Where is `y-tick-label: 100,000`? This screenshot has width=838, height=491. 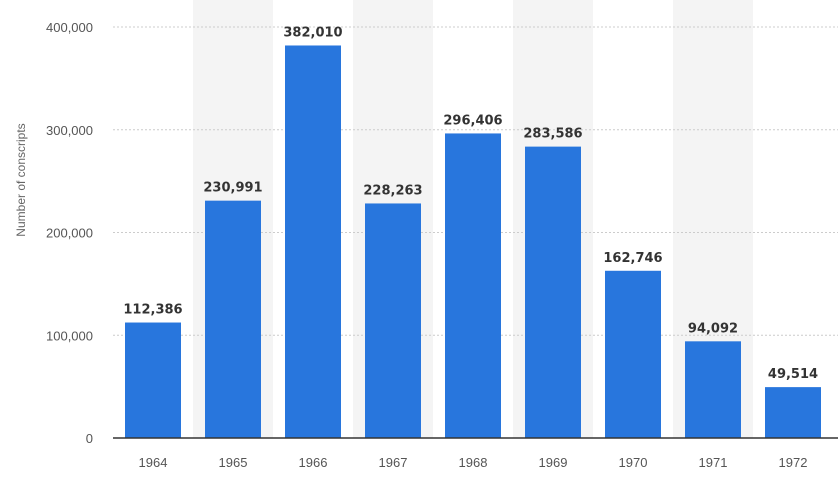
y-tick-label: 100,000 is located at coordinates (69, 335).